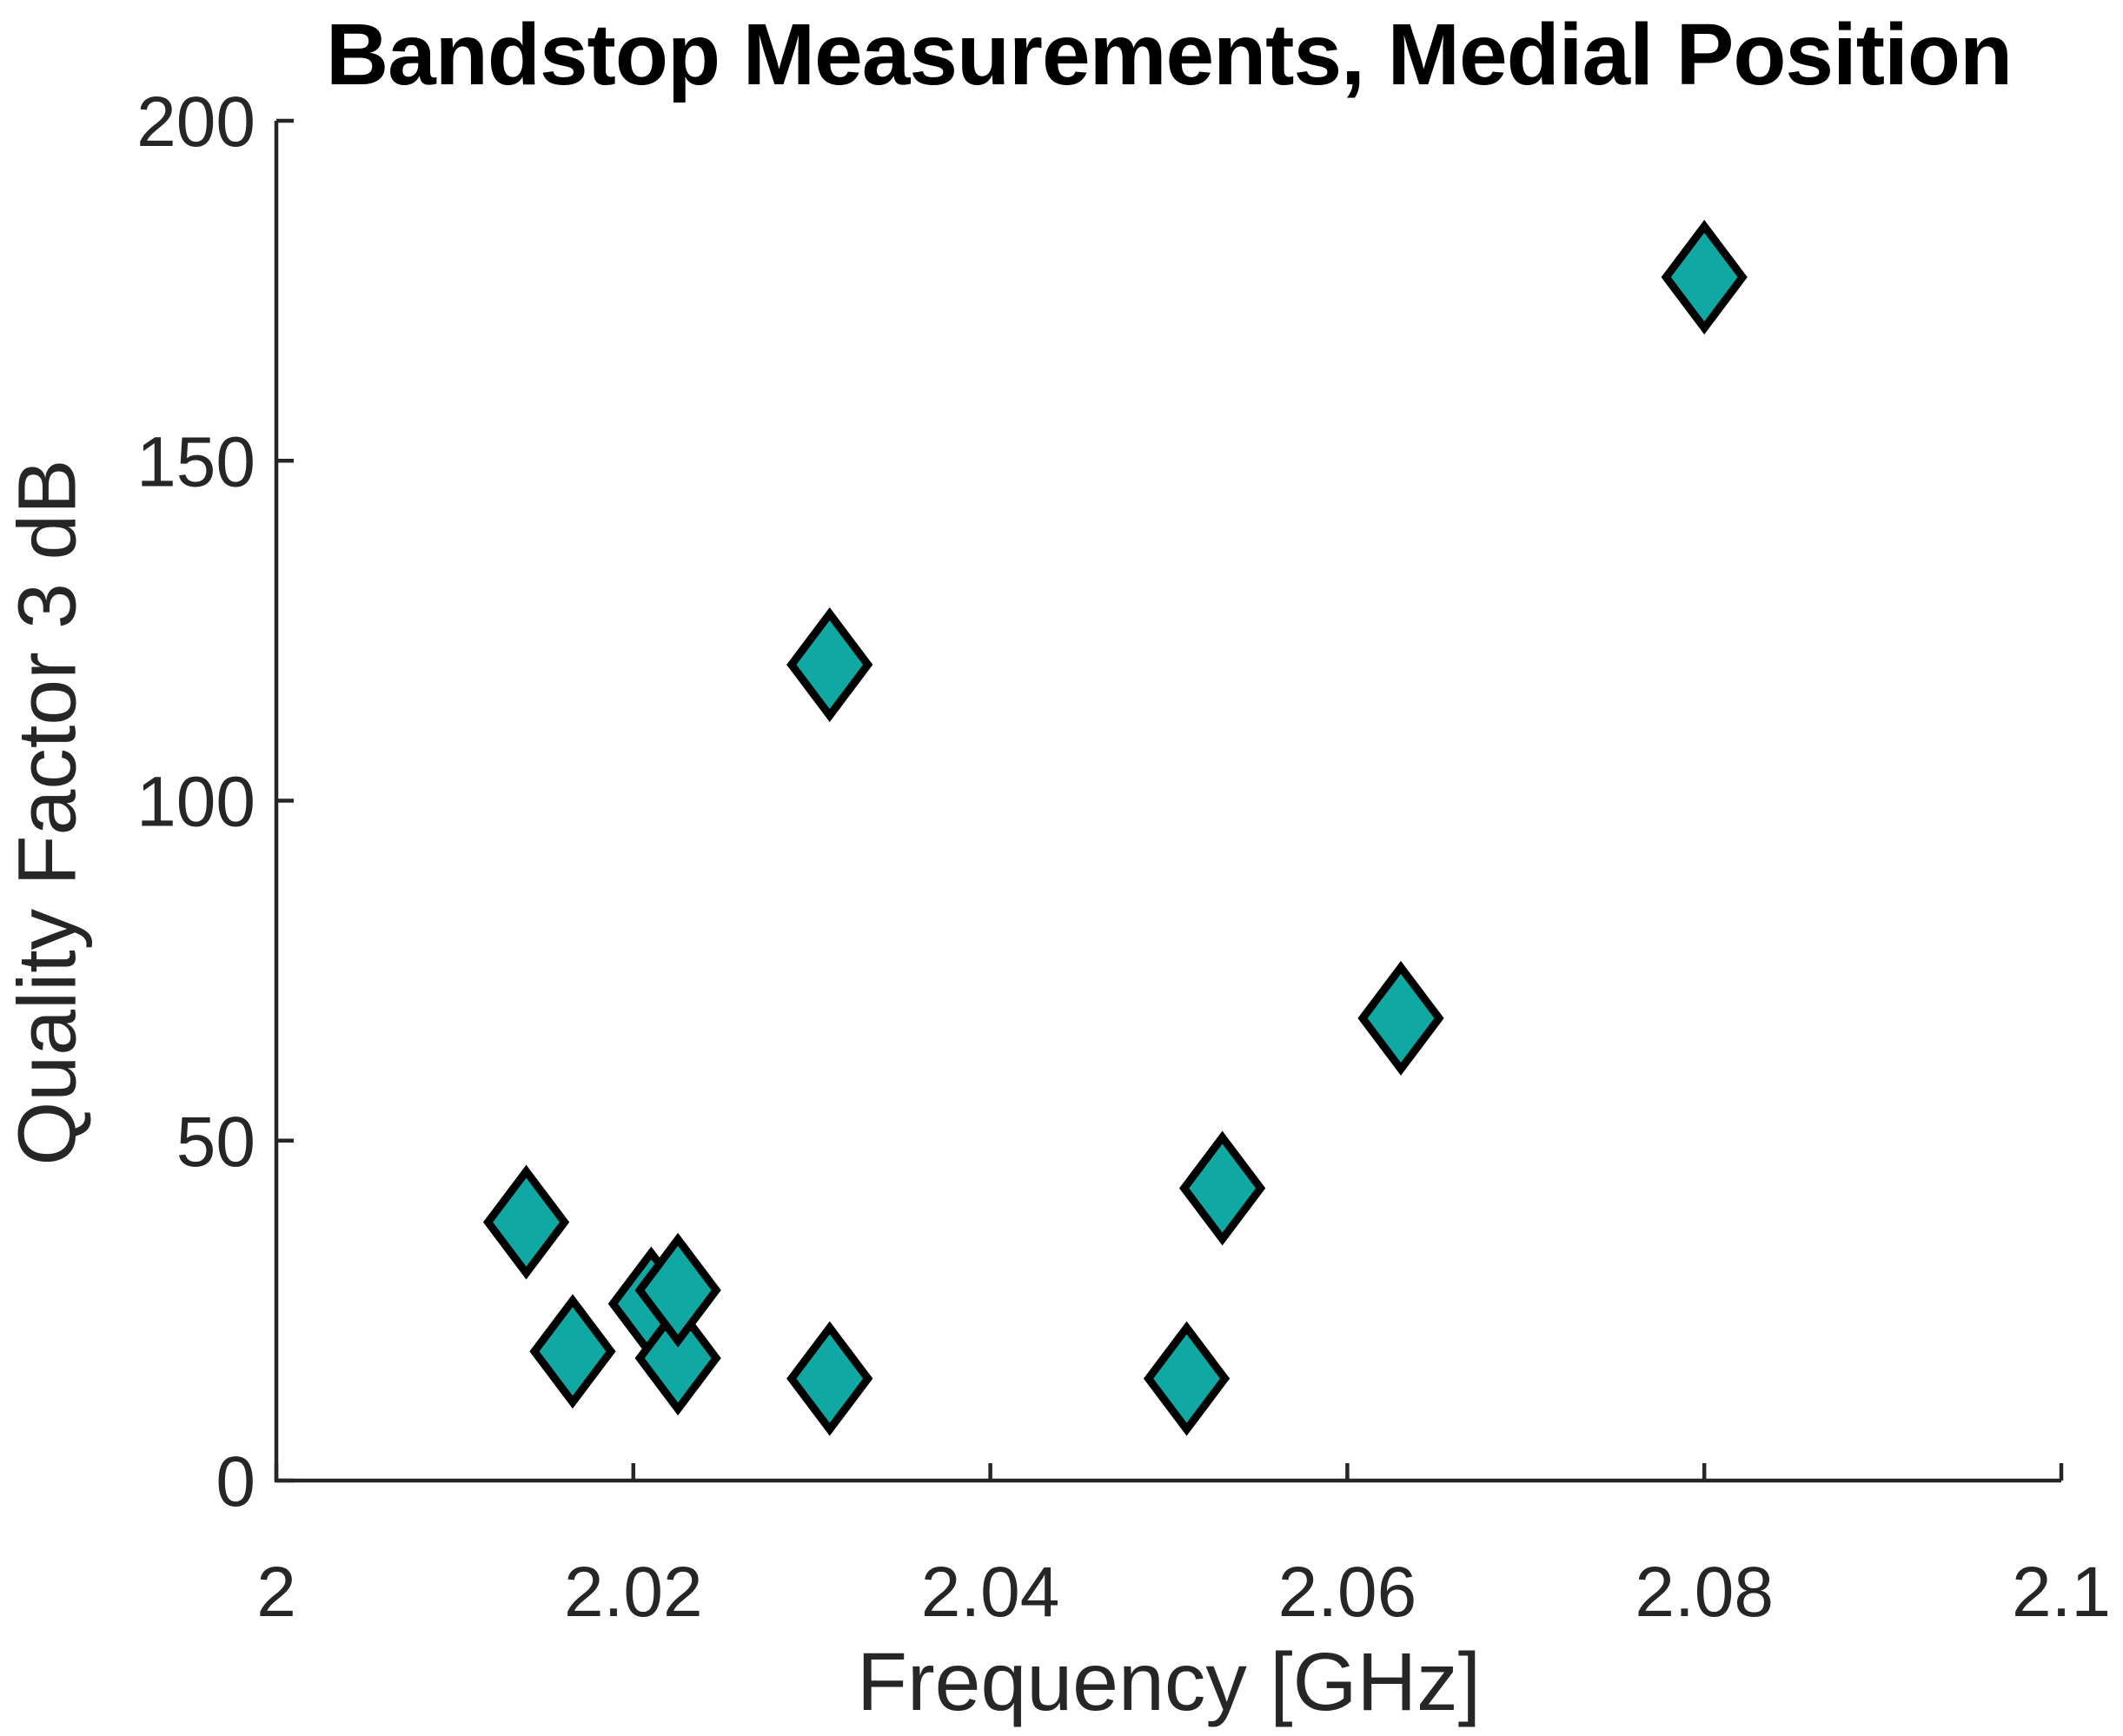  I want to click on y-tick-label: 50, so click(215, 1142).